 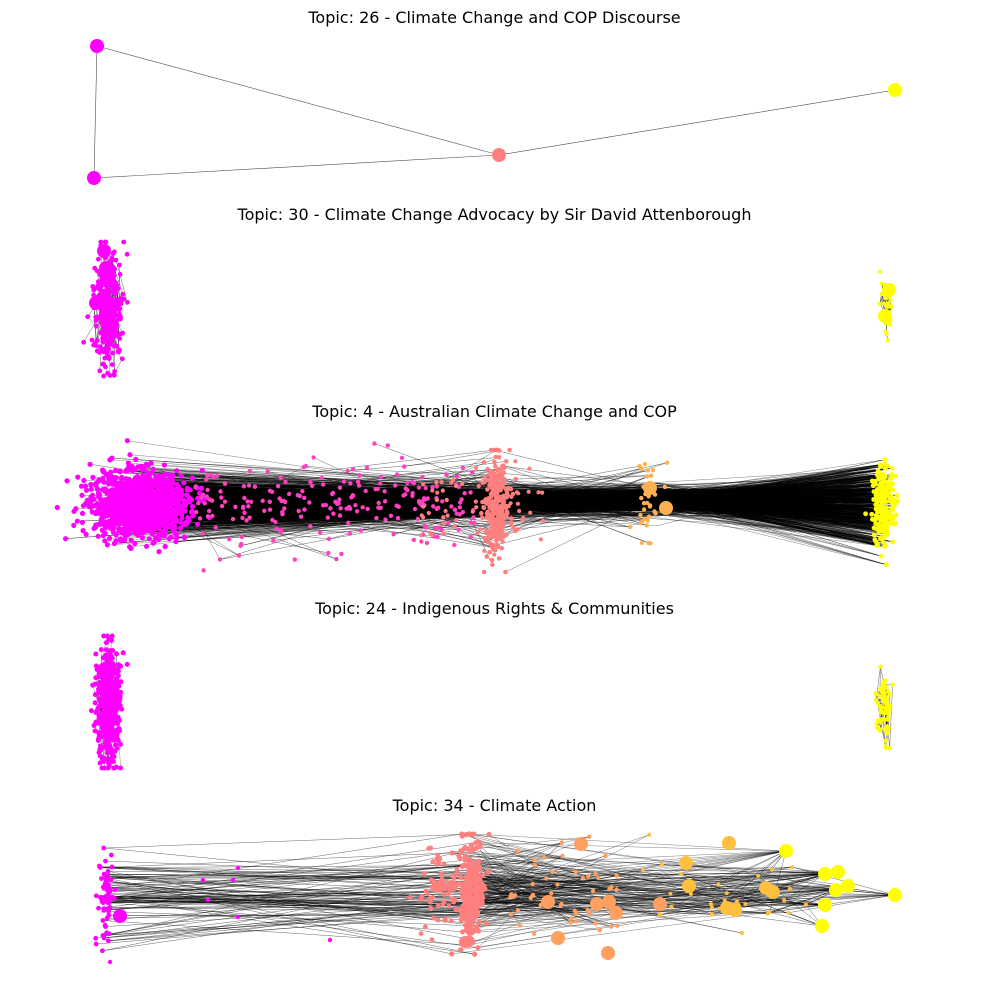 What do you see at coordinates (488, 309) in the screenshot?
I see `panel-2-nodes` at bounding box center [488, 309].